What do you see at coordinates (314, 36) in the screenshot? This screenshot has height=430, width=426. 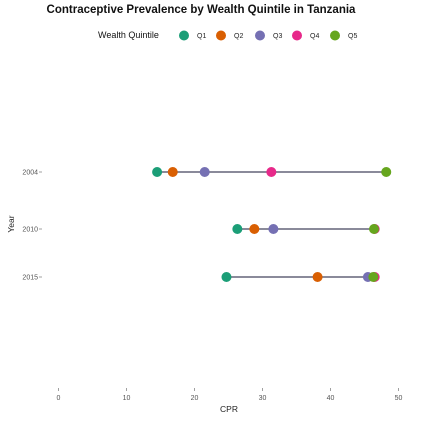 I see `legend-label-q4: Q4` at bounding box center [314, 36].